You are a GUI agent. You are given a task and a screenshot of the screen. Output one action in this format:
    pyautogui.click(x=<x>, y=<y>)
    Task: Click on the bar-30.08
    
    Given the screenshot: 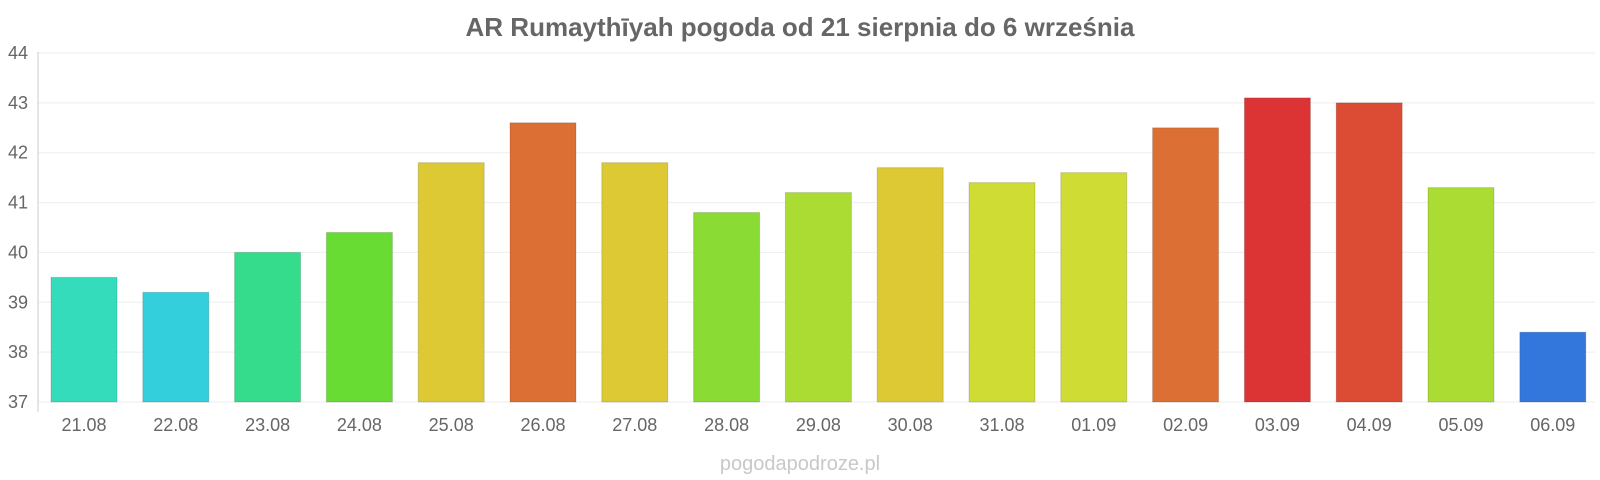 What is the action you would take?
    pyautogui.click(x=910, y=285)
    